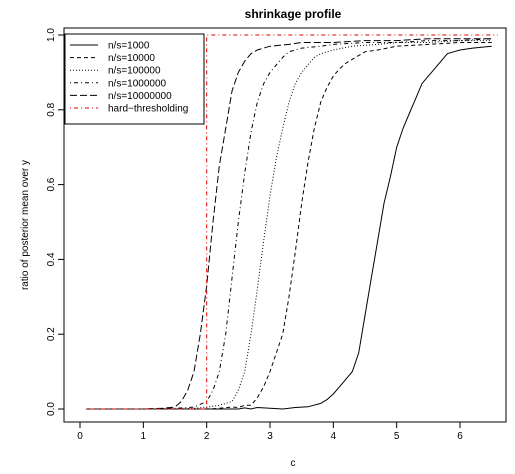 The width and height of the screenshot is (515, 474). What do you see at coordinates (55, 222) in the screenshot?
I see `y-axis: 0.0 0.2 0.4 0.6 0.8 1.0` at bounding box center [55, 222].